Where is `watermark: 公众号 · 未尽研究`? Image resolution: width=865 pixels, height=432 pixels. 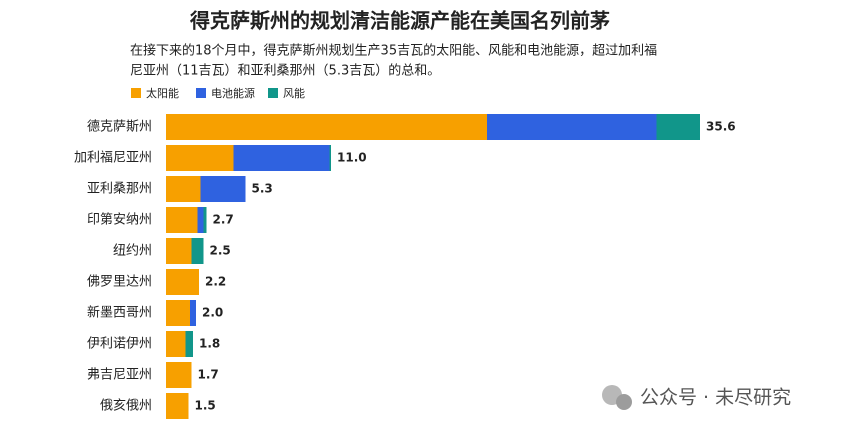 watermark: 公众号 · 未尽研究 is located at coordinates (715, 398).